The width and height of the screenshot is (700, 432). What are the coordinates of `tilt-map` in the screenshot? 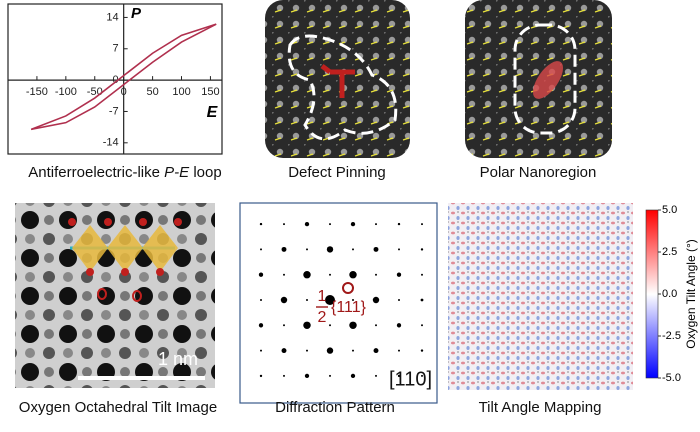 It's located at (540, 296).